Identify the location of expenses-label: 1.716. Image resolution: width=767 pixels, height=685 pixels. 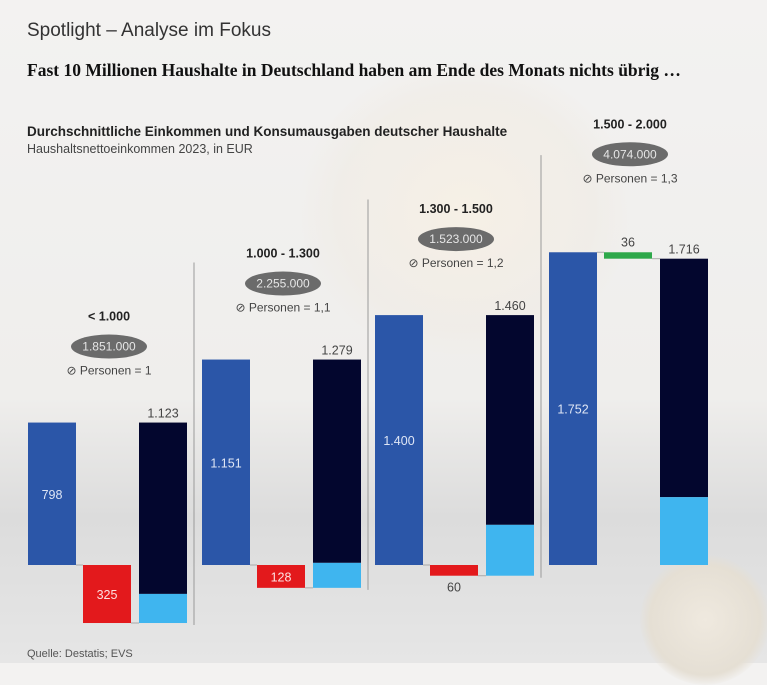
(683, 250).